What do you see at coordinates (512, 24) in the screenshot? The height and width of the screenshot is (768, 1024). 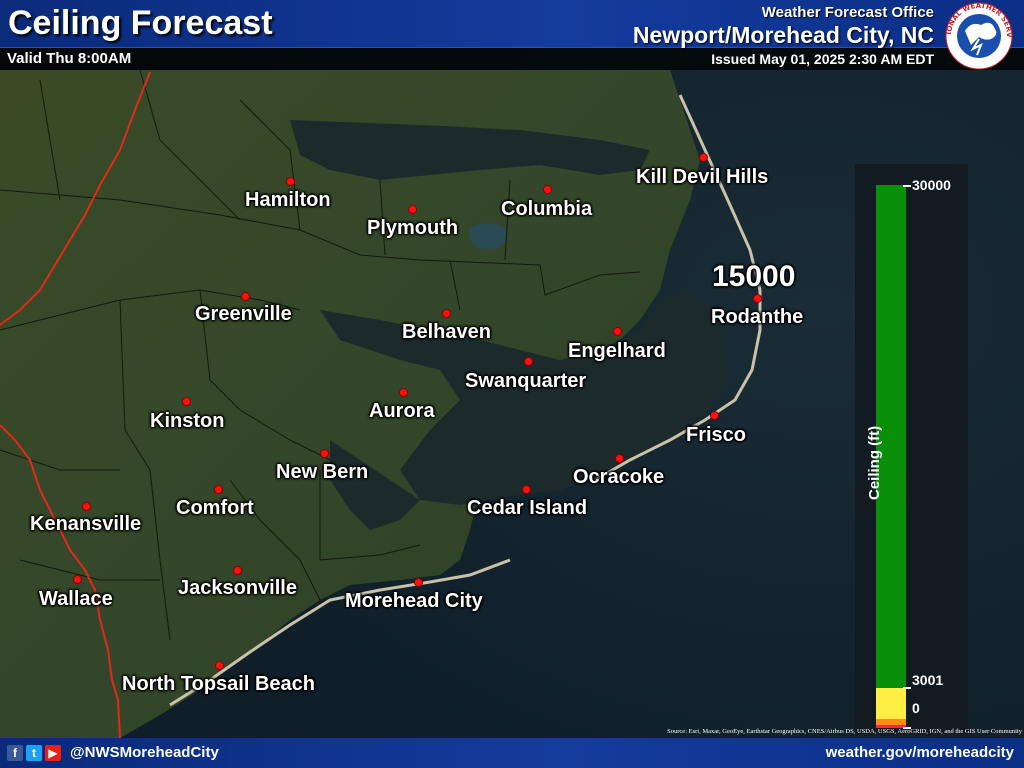 I see `header-bar` at bounding box center [512, 24].